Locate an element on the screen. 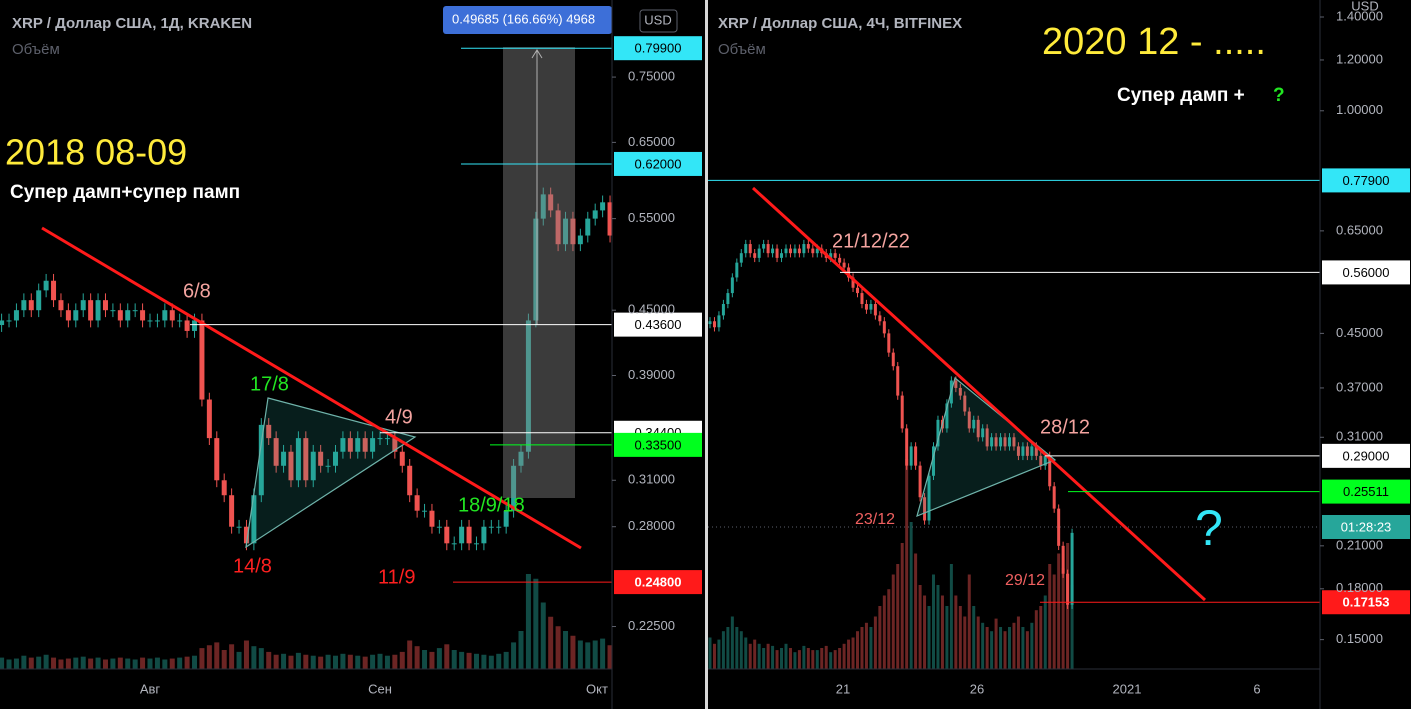 The height and width of the screenshot is (709, 1411). y-tick-label: 0.21000 is located at coordinates (1359, 544).